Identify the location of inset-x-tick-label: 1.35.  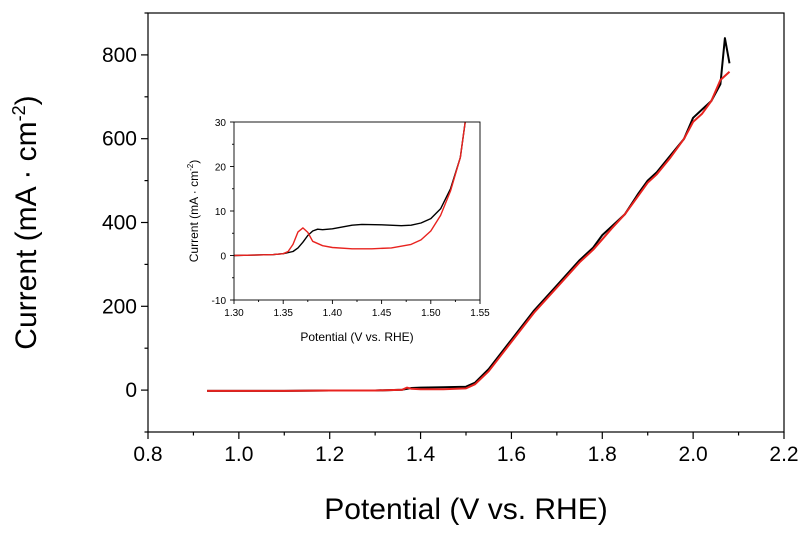
(283, 313).